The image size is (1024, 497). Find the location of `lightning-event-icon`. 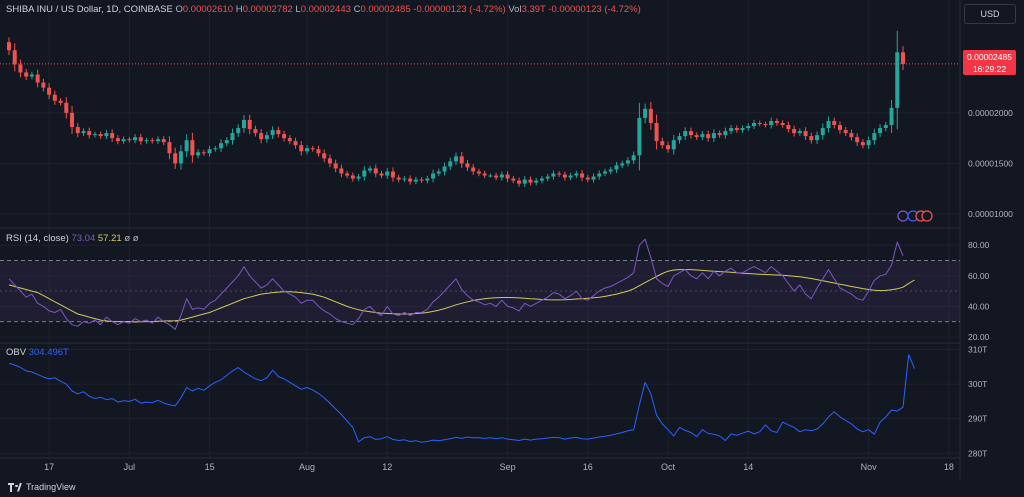

lightning-event-icon is located at coordinates (903, 216).